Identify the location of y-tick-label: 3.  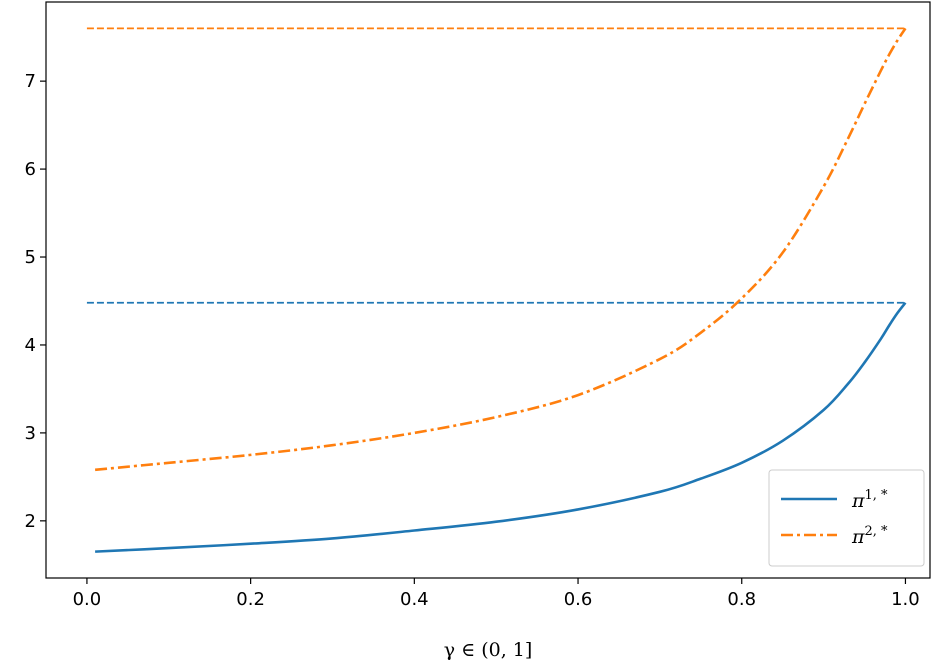
(30, 433).